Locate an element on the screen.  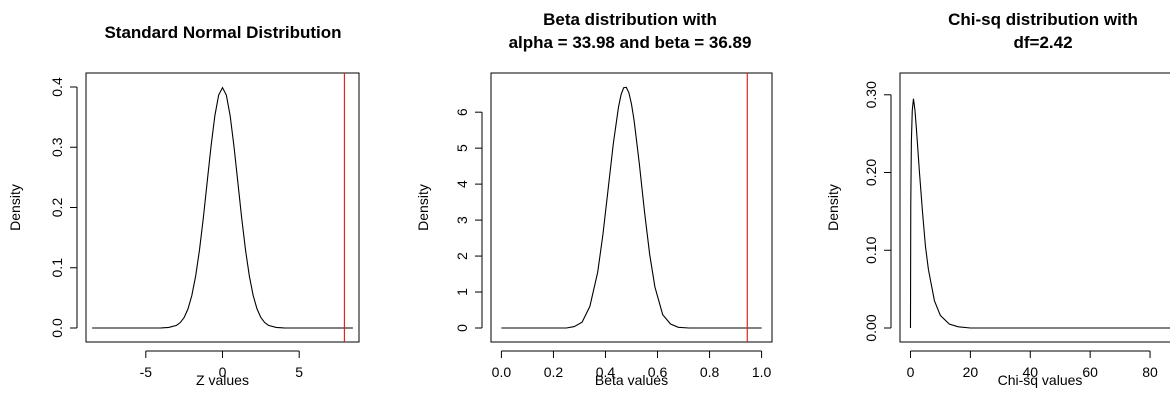
x-tick-label: 60 is located at coordinates (1090, 372).